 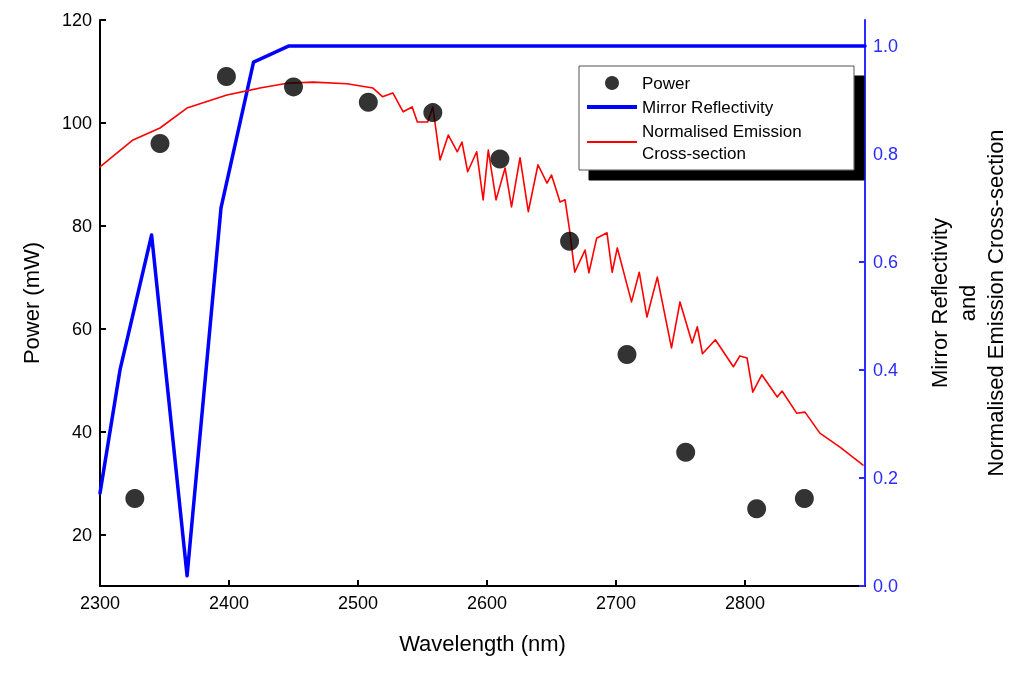 What do you see at coordinates (745, 603) in the screenshot?
I see `x-tick-label: 2800` at bounding box center [745, 603].